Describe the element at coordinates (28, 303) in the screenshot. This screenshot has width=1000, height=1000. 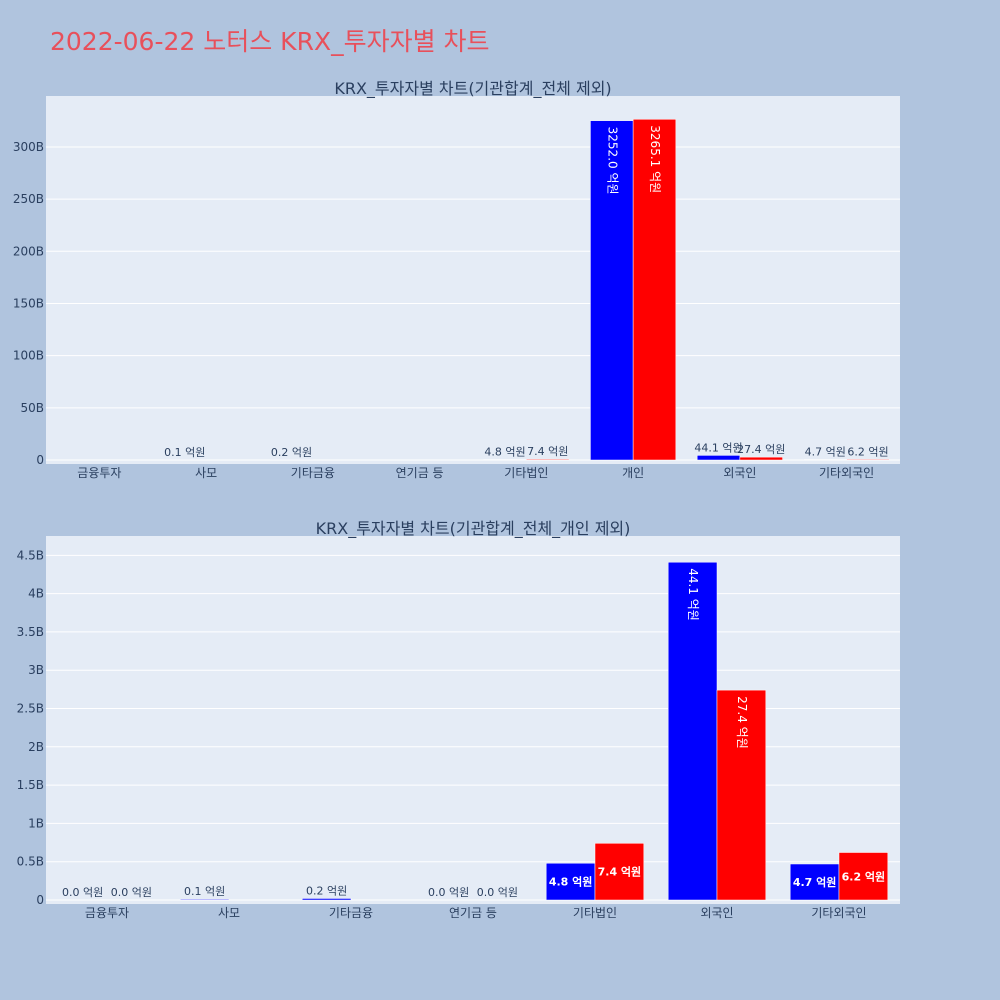
I see `y-tick-label: 150B` at that location.